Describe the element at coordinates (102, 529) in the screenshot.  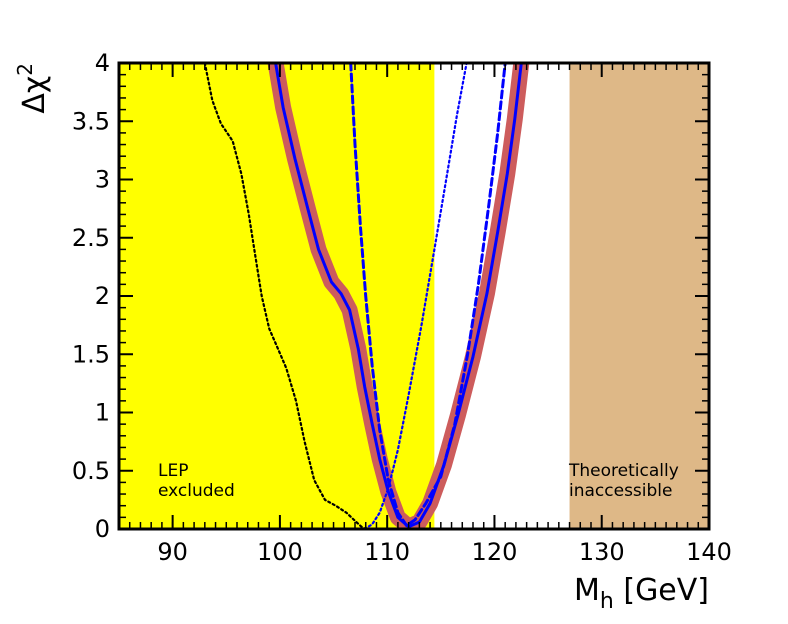
I see `y-tick-label: 0` at that location.